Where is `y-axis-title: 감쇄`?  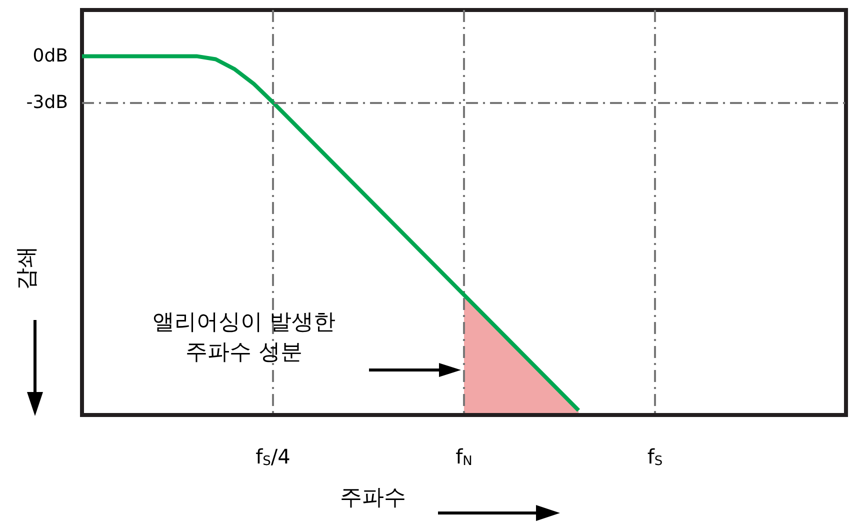
y-axis-title: 감쇄 is located at coordinates (27, 268).